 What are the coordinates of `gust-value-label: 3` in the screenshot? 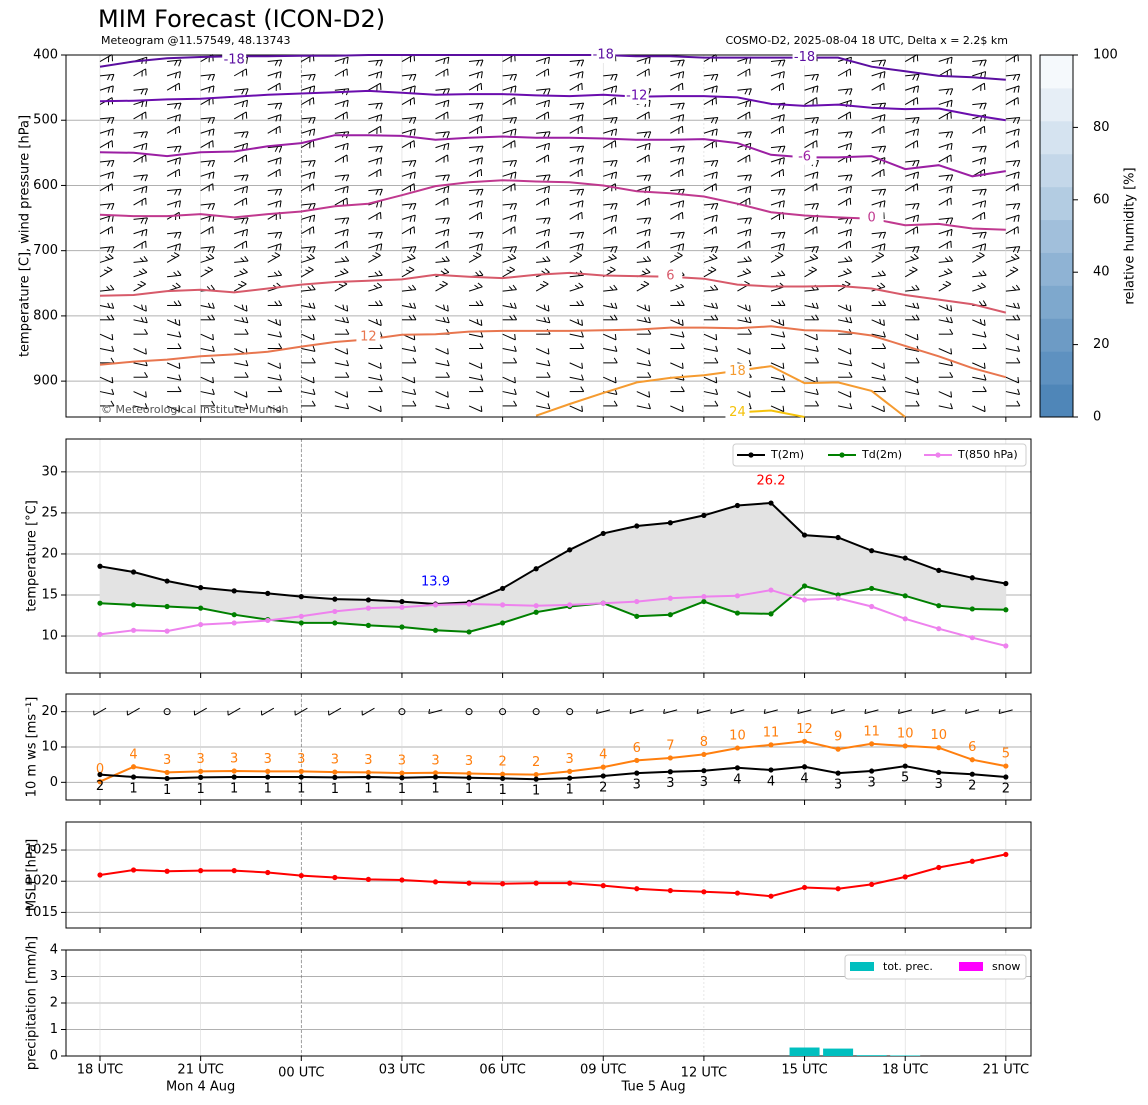 It's located at (469, 761).